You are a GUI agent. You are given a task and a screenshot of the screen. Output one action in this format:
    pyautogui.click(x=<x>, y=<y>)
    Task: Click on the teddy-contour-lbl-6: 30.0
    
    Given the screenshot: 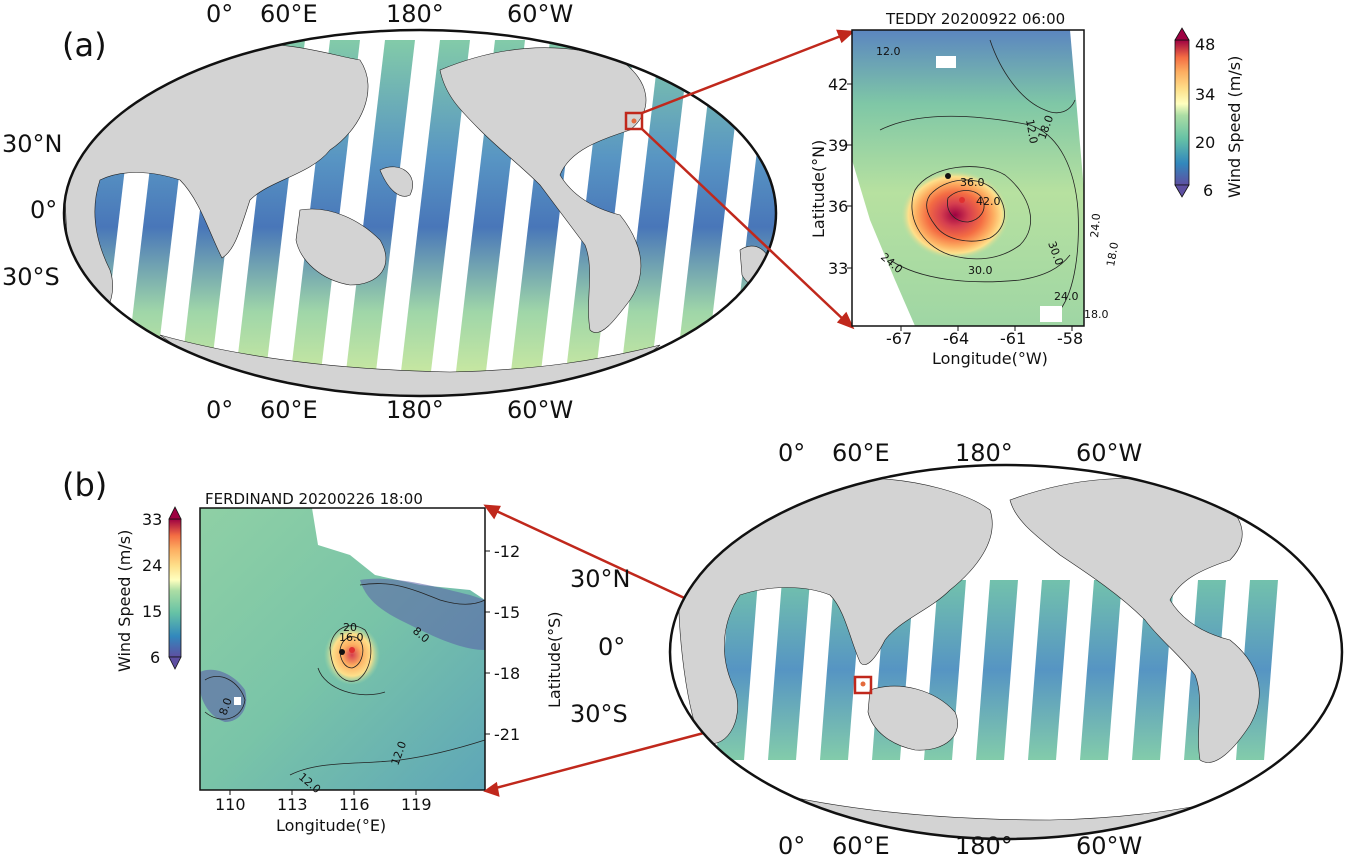 What is the action you would take?
    pyautogui.click(x=980, y=270)
    